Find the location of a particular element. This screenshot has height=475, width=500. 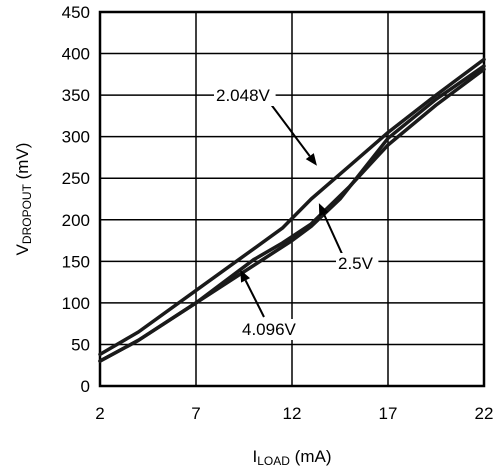

x-tick-label: 2 is located at coordinates (99, 413).